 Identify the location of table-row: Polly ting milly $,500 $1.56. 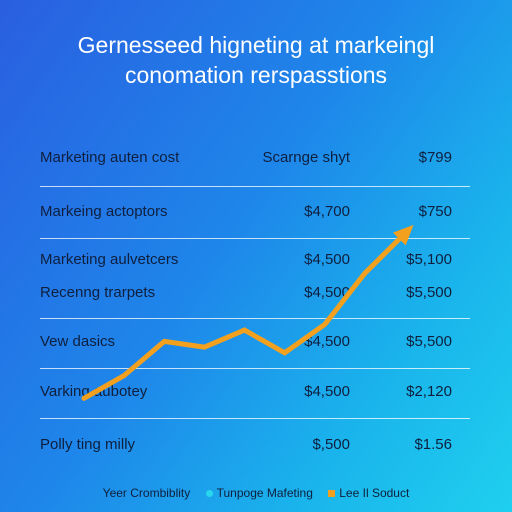
(246, 445).